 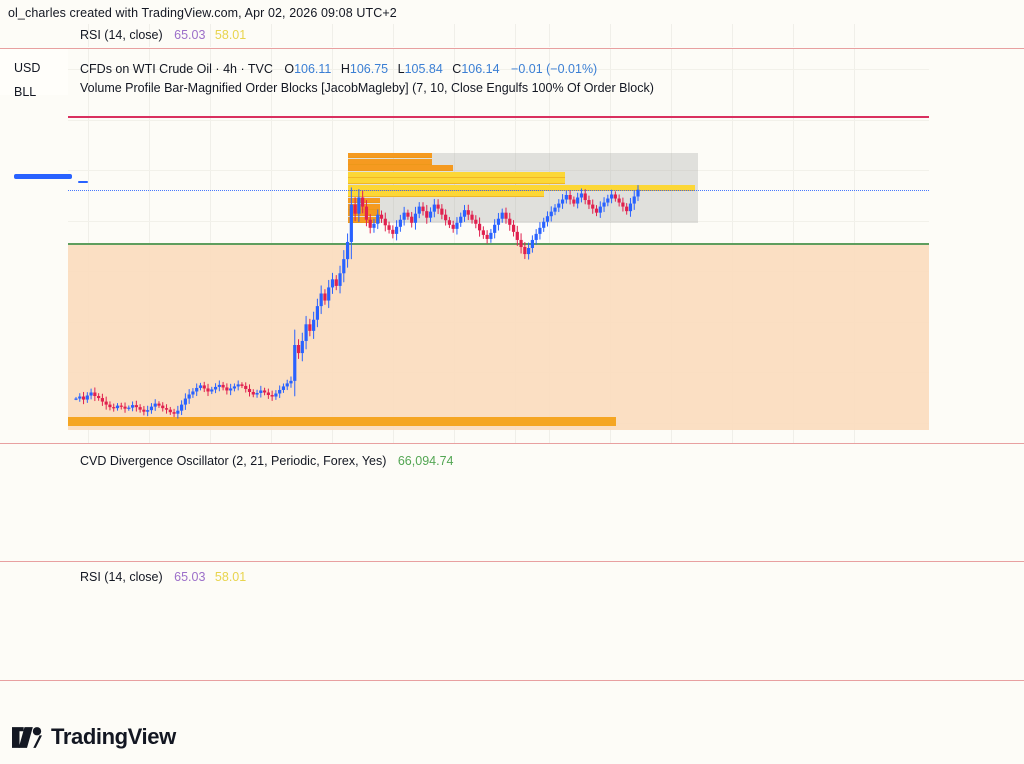 I want to click on time-axis, so click(x=512, y=695).